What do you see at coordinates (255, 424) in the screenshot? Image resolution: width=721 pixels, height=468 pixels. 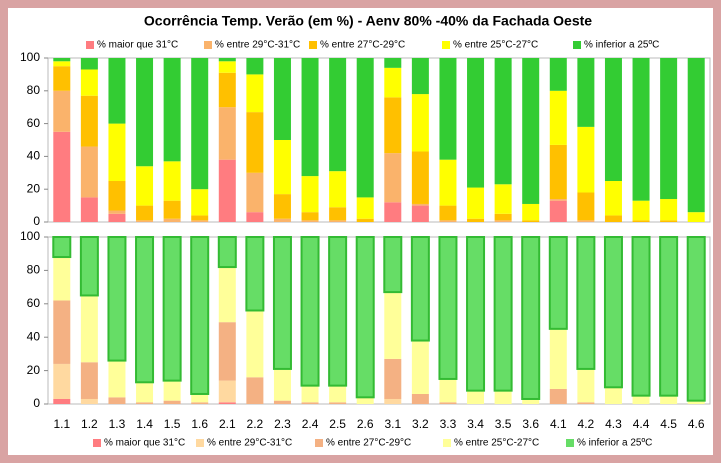 I see `x-tick-label: 2.2` at bounding box center [255, 424].